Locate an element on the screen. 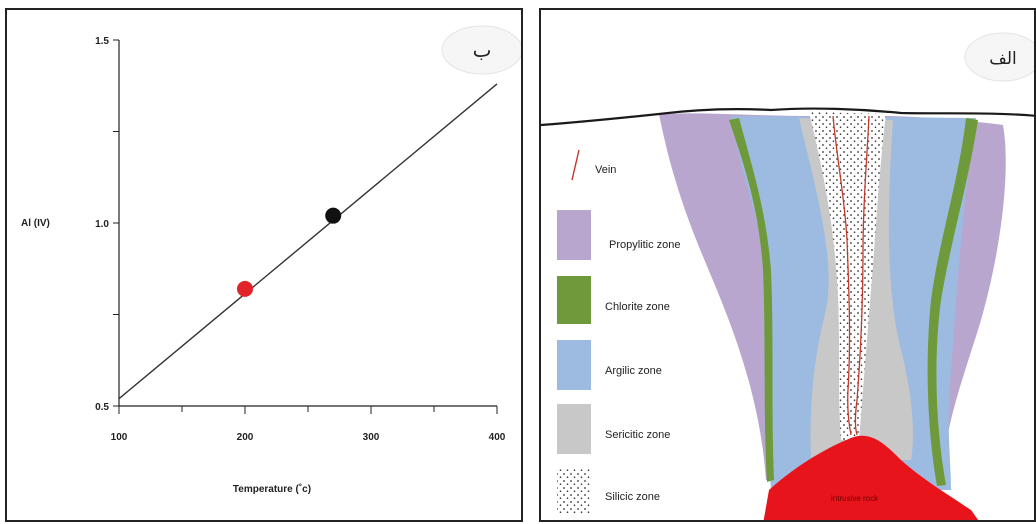  ground-surface-line is located at coordinates (787, 117).